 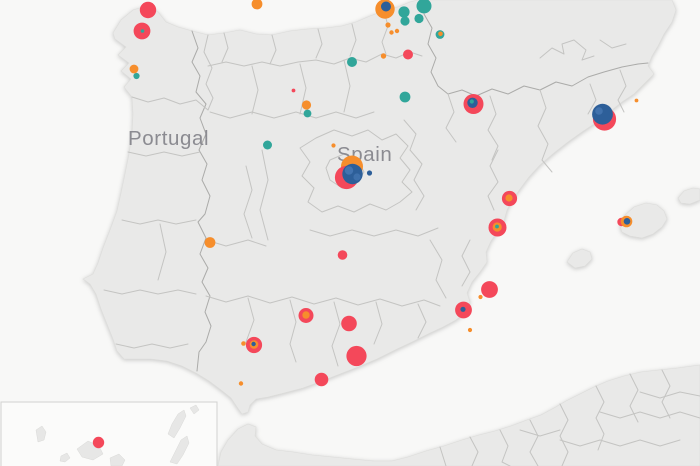 I want to click on portugal-spain-border, so click(x=201, y=201).